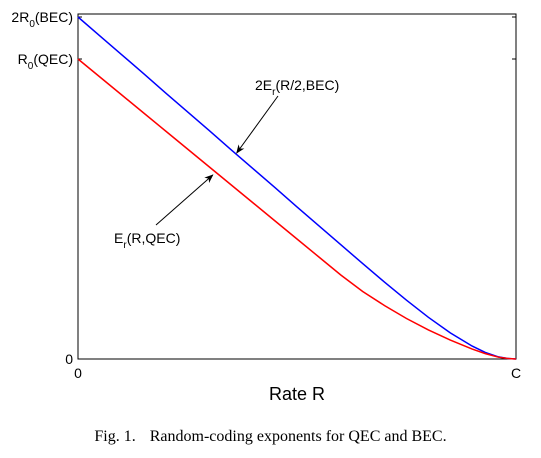 The image size is (541, 458). What do you see at coordinates (54, 17) in the screenshot?
I see `y-tick-label-2r0-rest: (BEC)` at bounding box center [54, 17].